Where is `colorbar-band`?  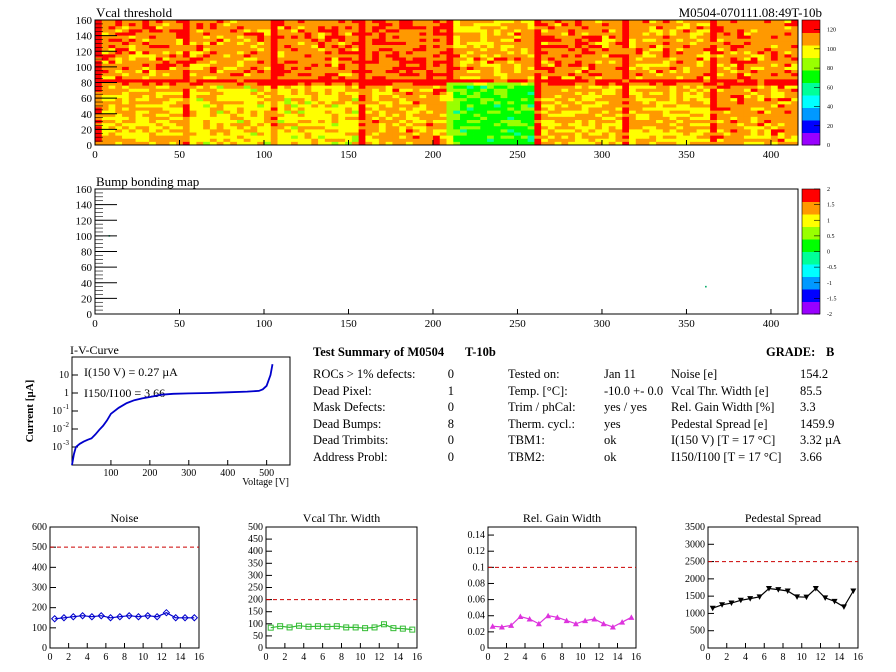
colorbar-band is located at coordinates (811, 75).